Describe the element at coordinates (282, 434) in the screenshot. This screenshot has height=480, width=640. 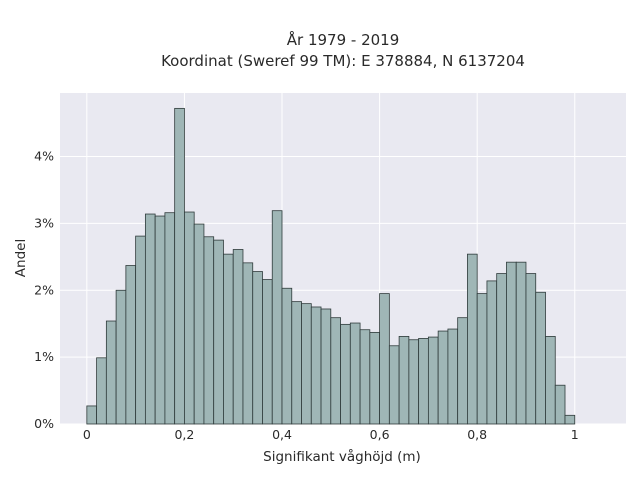
I see `x-tick-label: 0,4` at that location.